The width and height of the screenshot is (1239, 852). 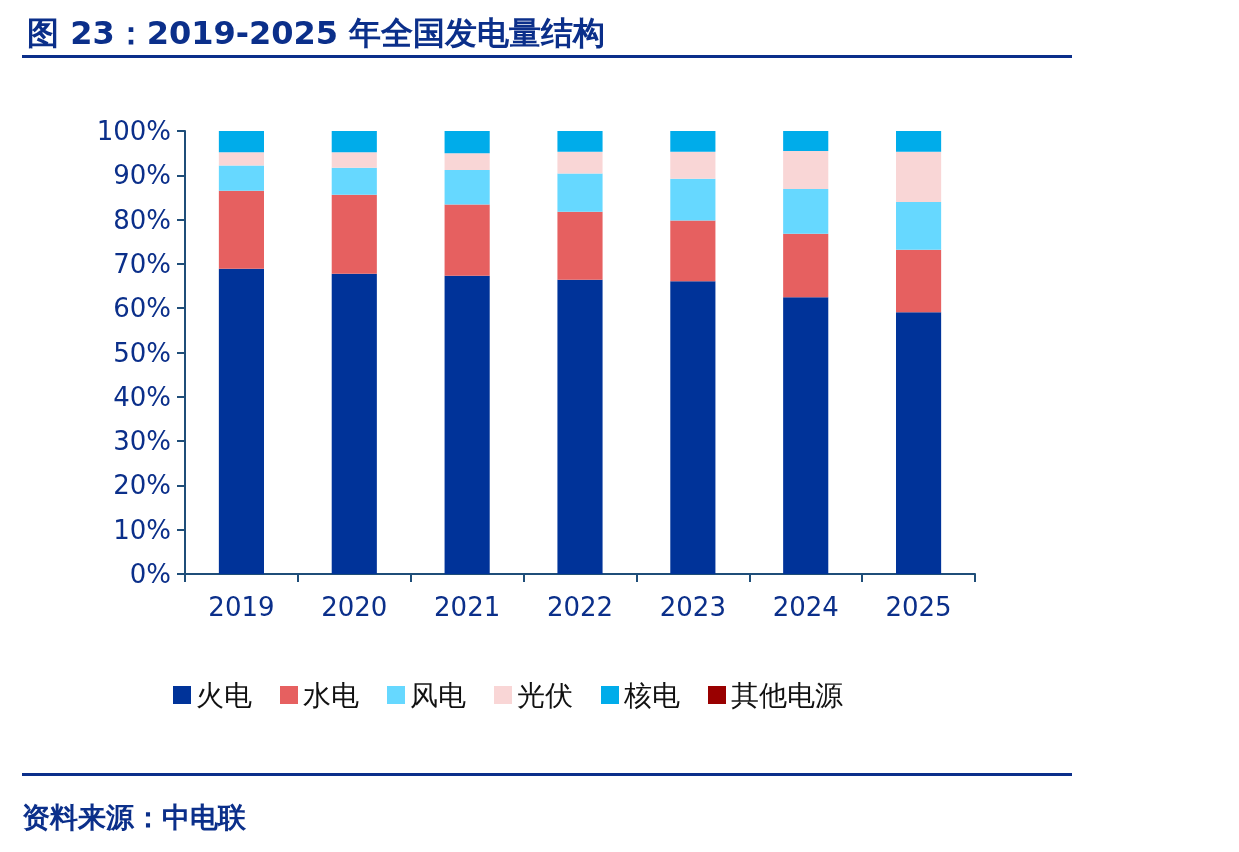 I want to click on x-tick-label: 2023, so click(x=692, y=607).